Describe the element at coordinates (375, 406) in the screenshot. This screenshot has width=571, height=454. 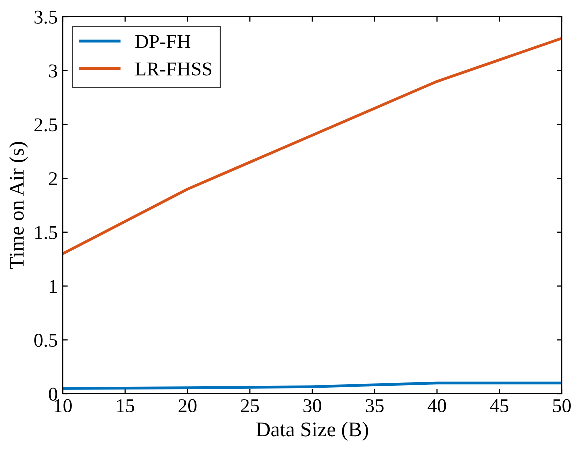
I see `x-tick-label: 35` at that location.